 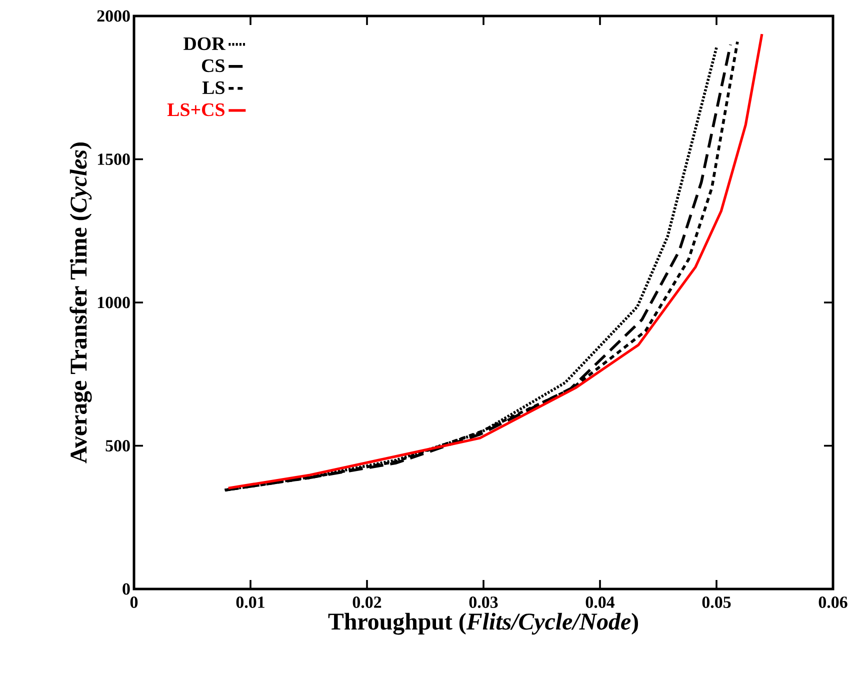 I want to click on y-tick-label: 0, so click(x=126, y=589).